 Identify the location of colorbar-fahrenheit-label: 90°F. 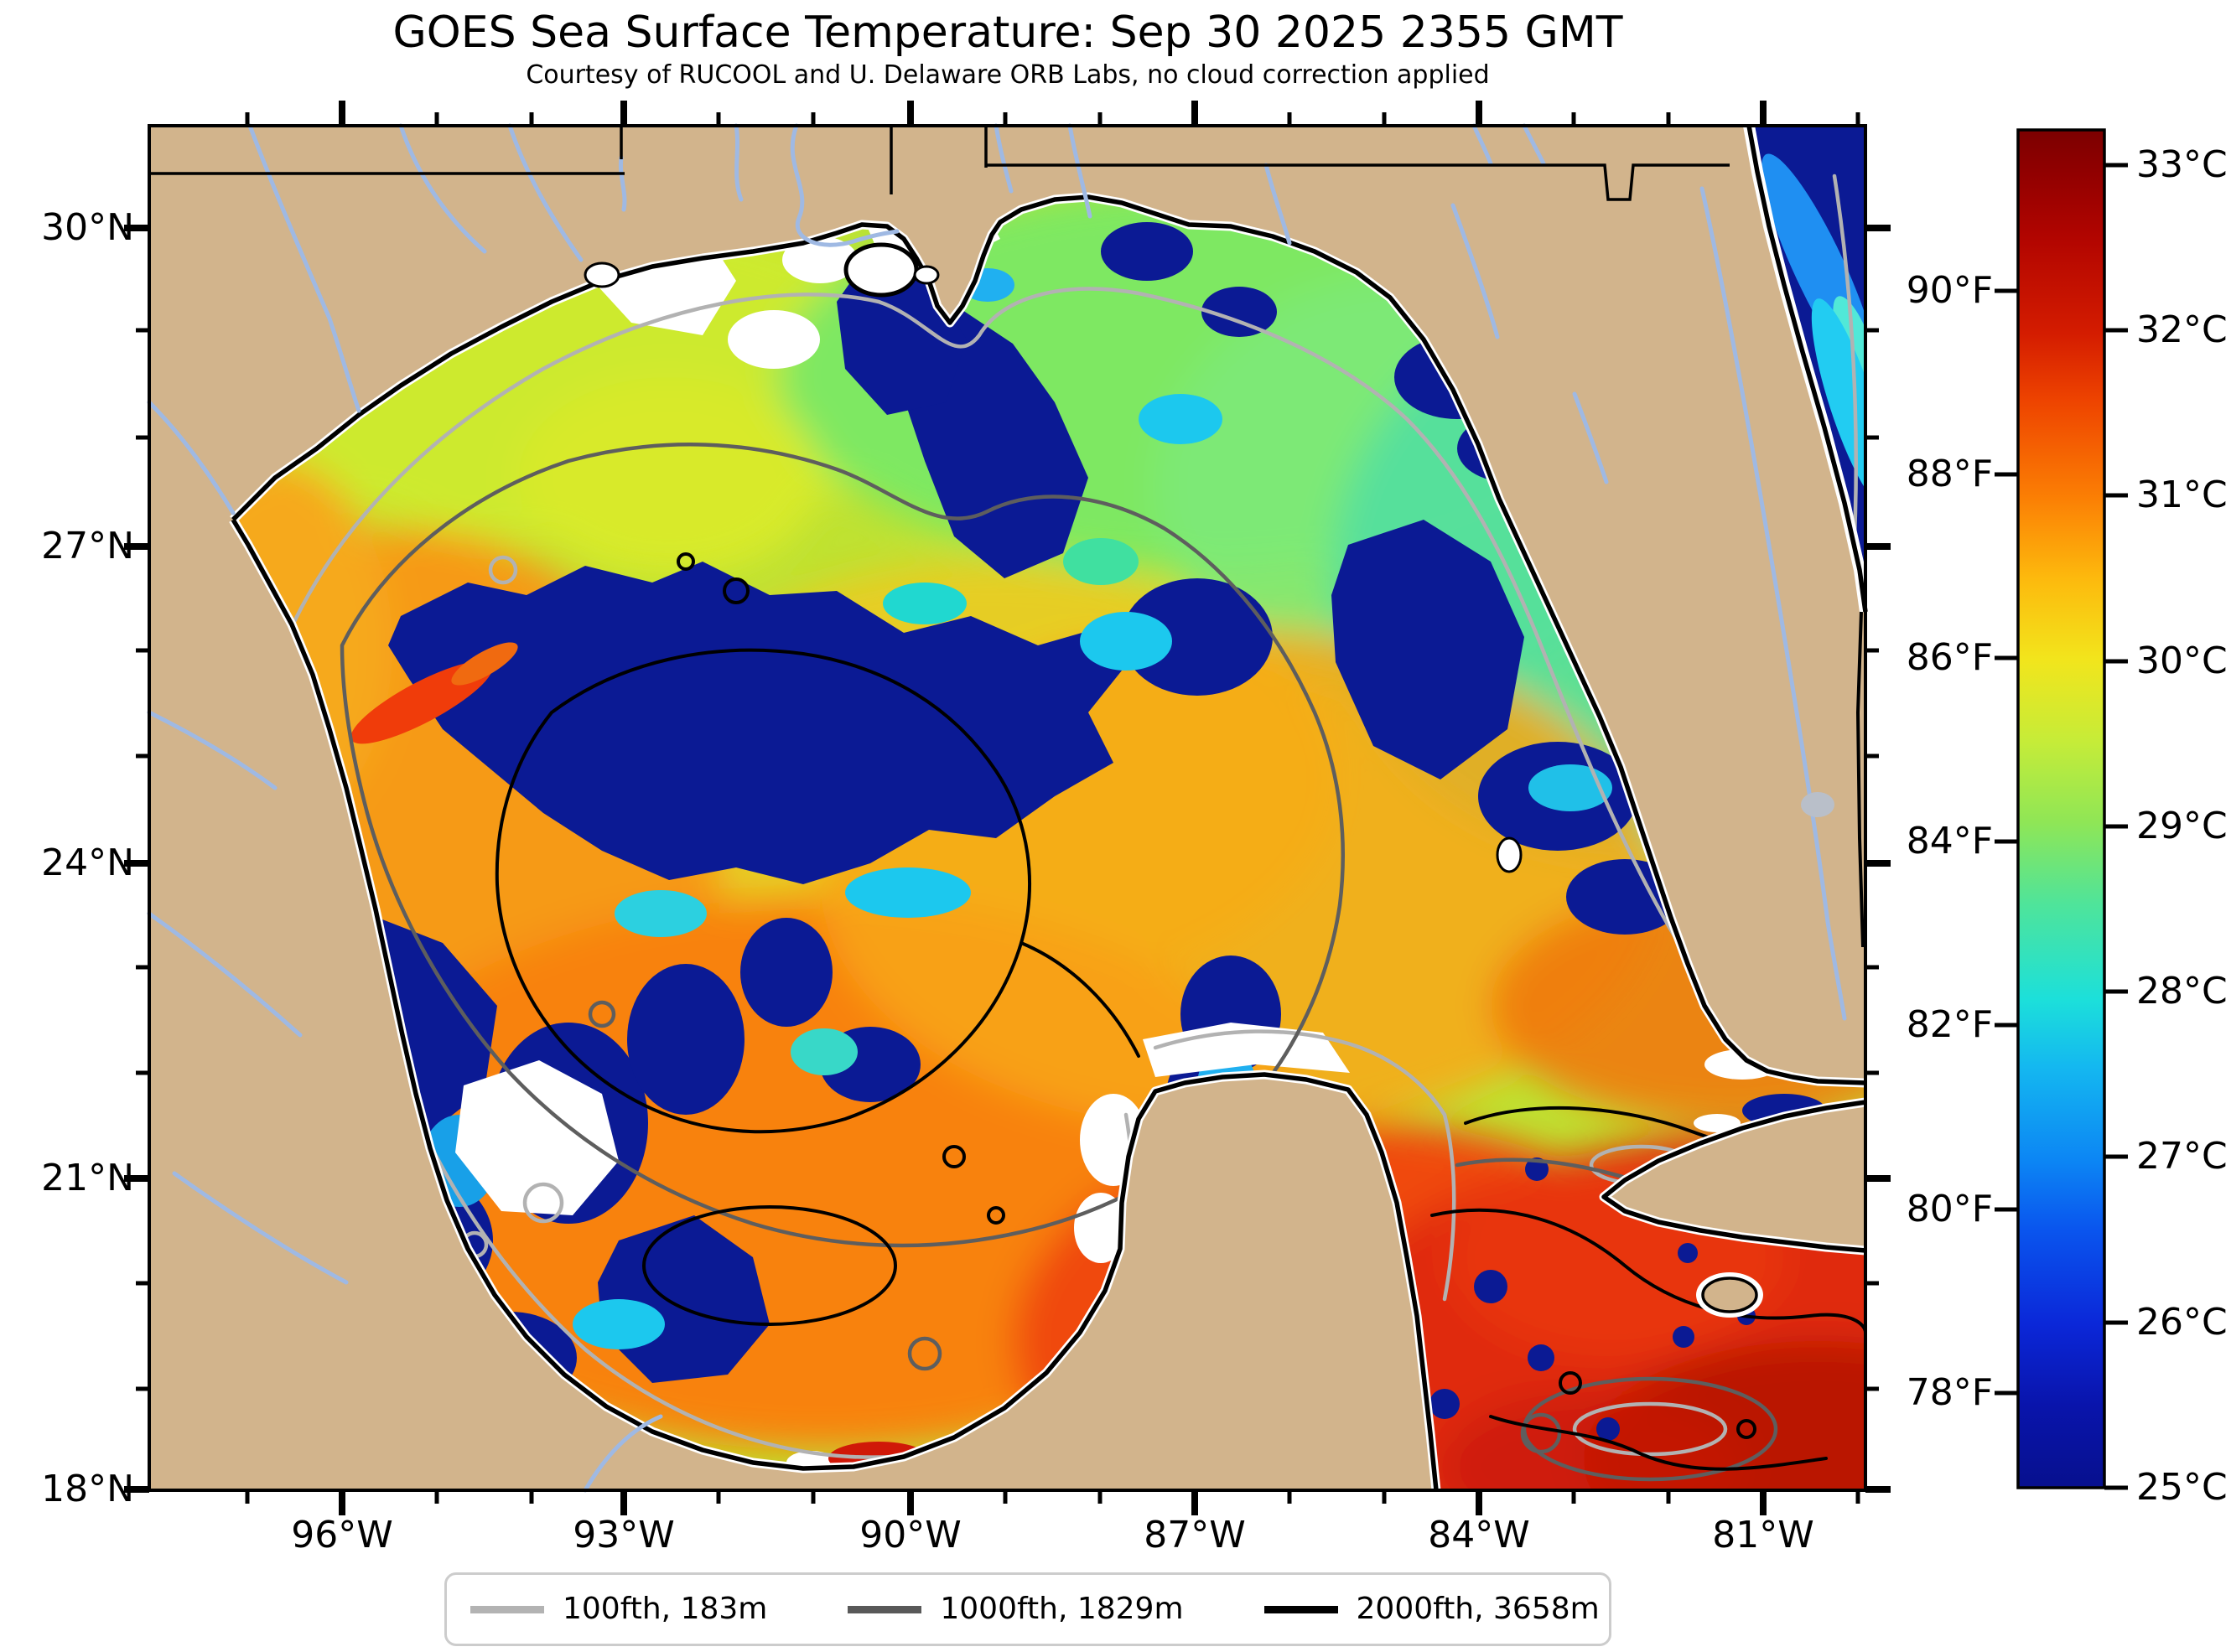
(1949, 290).